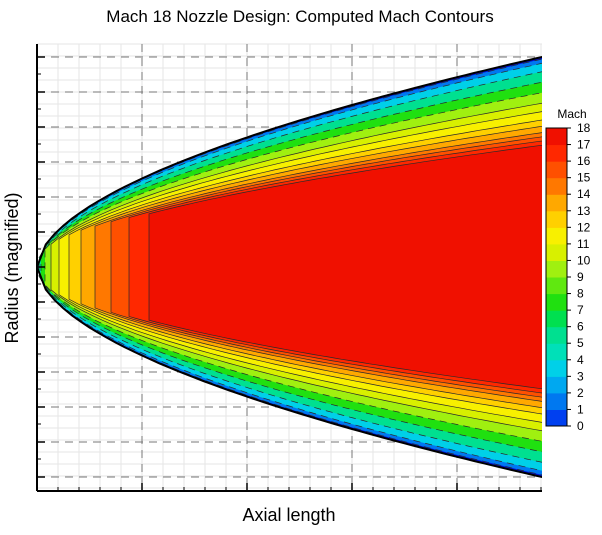  I want to click on colorbar-tick-label: 13, so click(584, 211).